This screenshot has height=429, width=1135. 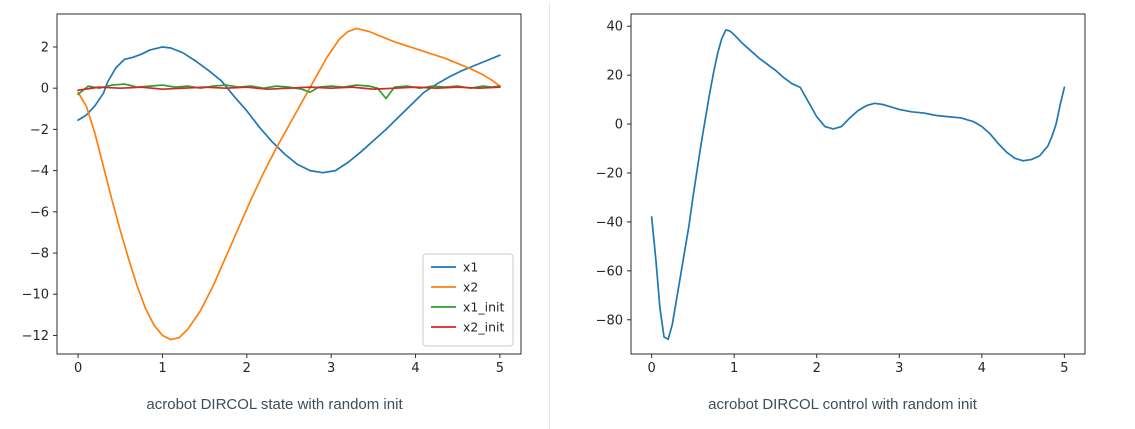 What do you see at coordinates (614, 76) in the screenshot?
I see `y-tick-label: 20` at bounding box center [614, 76].